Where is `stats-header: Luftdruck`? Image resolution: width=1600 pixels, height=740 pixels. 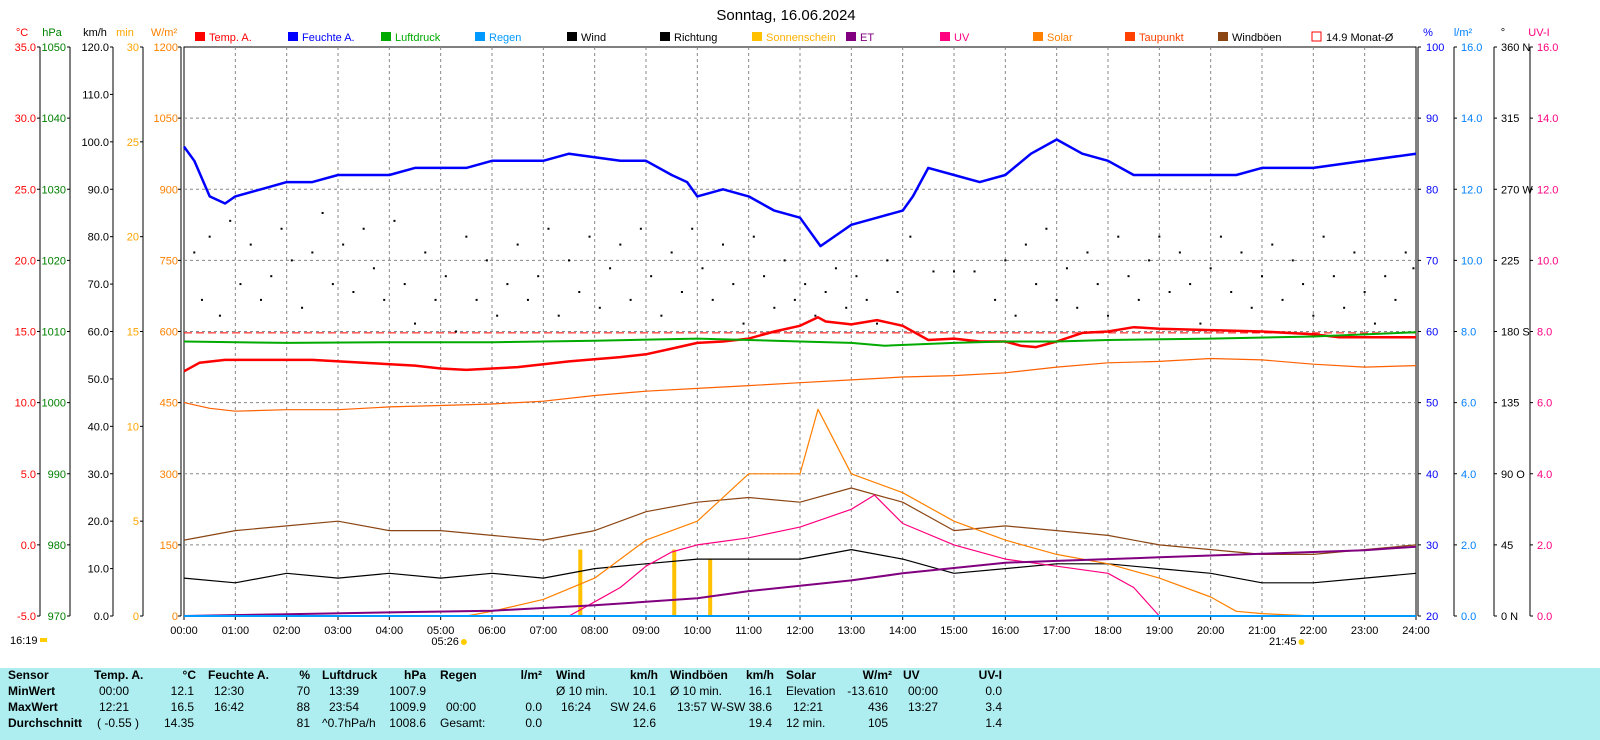
stats-header: Luftdruck is located at coordinates (350, 675).